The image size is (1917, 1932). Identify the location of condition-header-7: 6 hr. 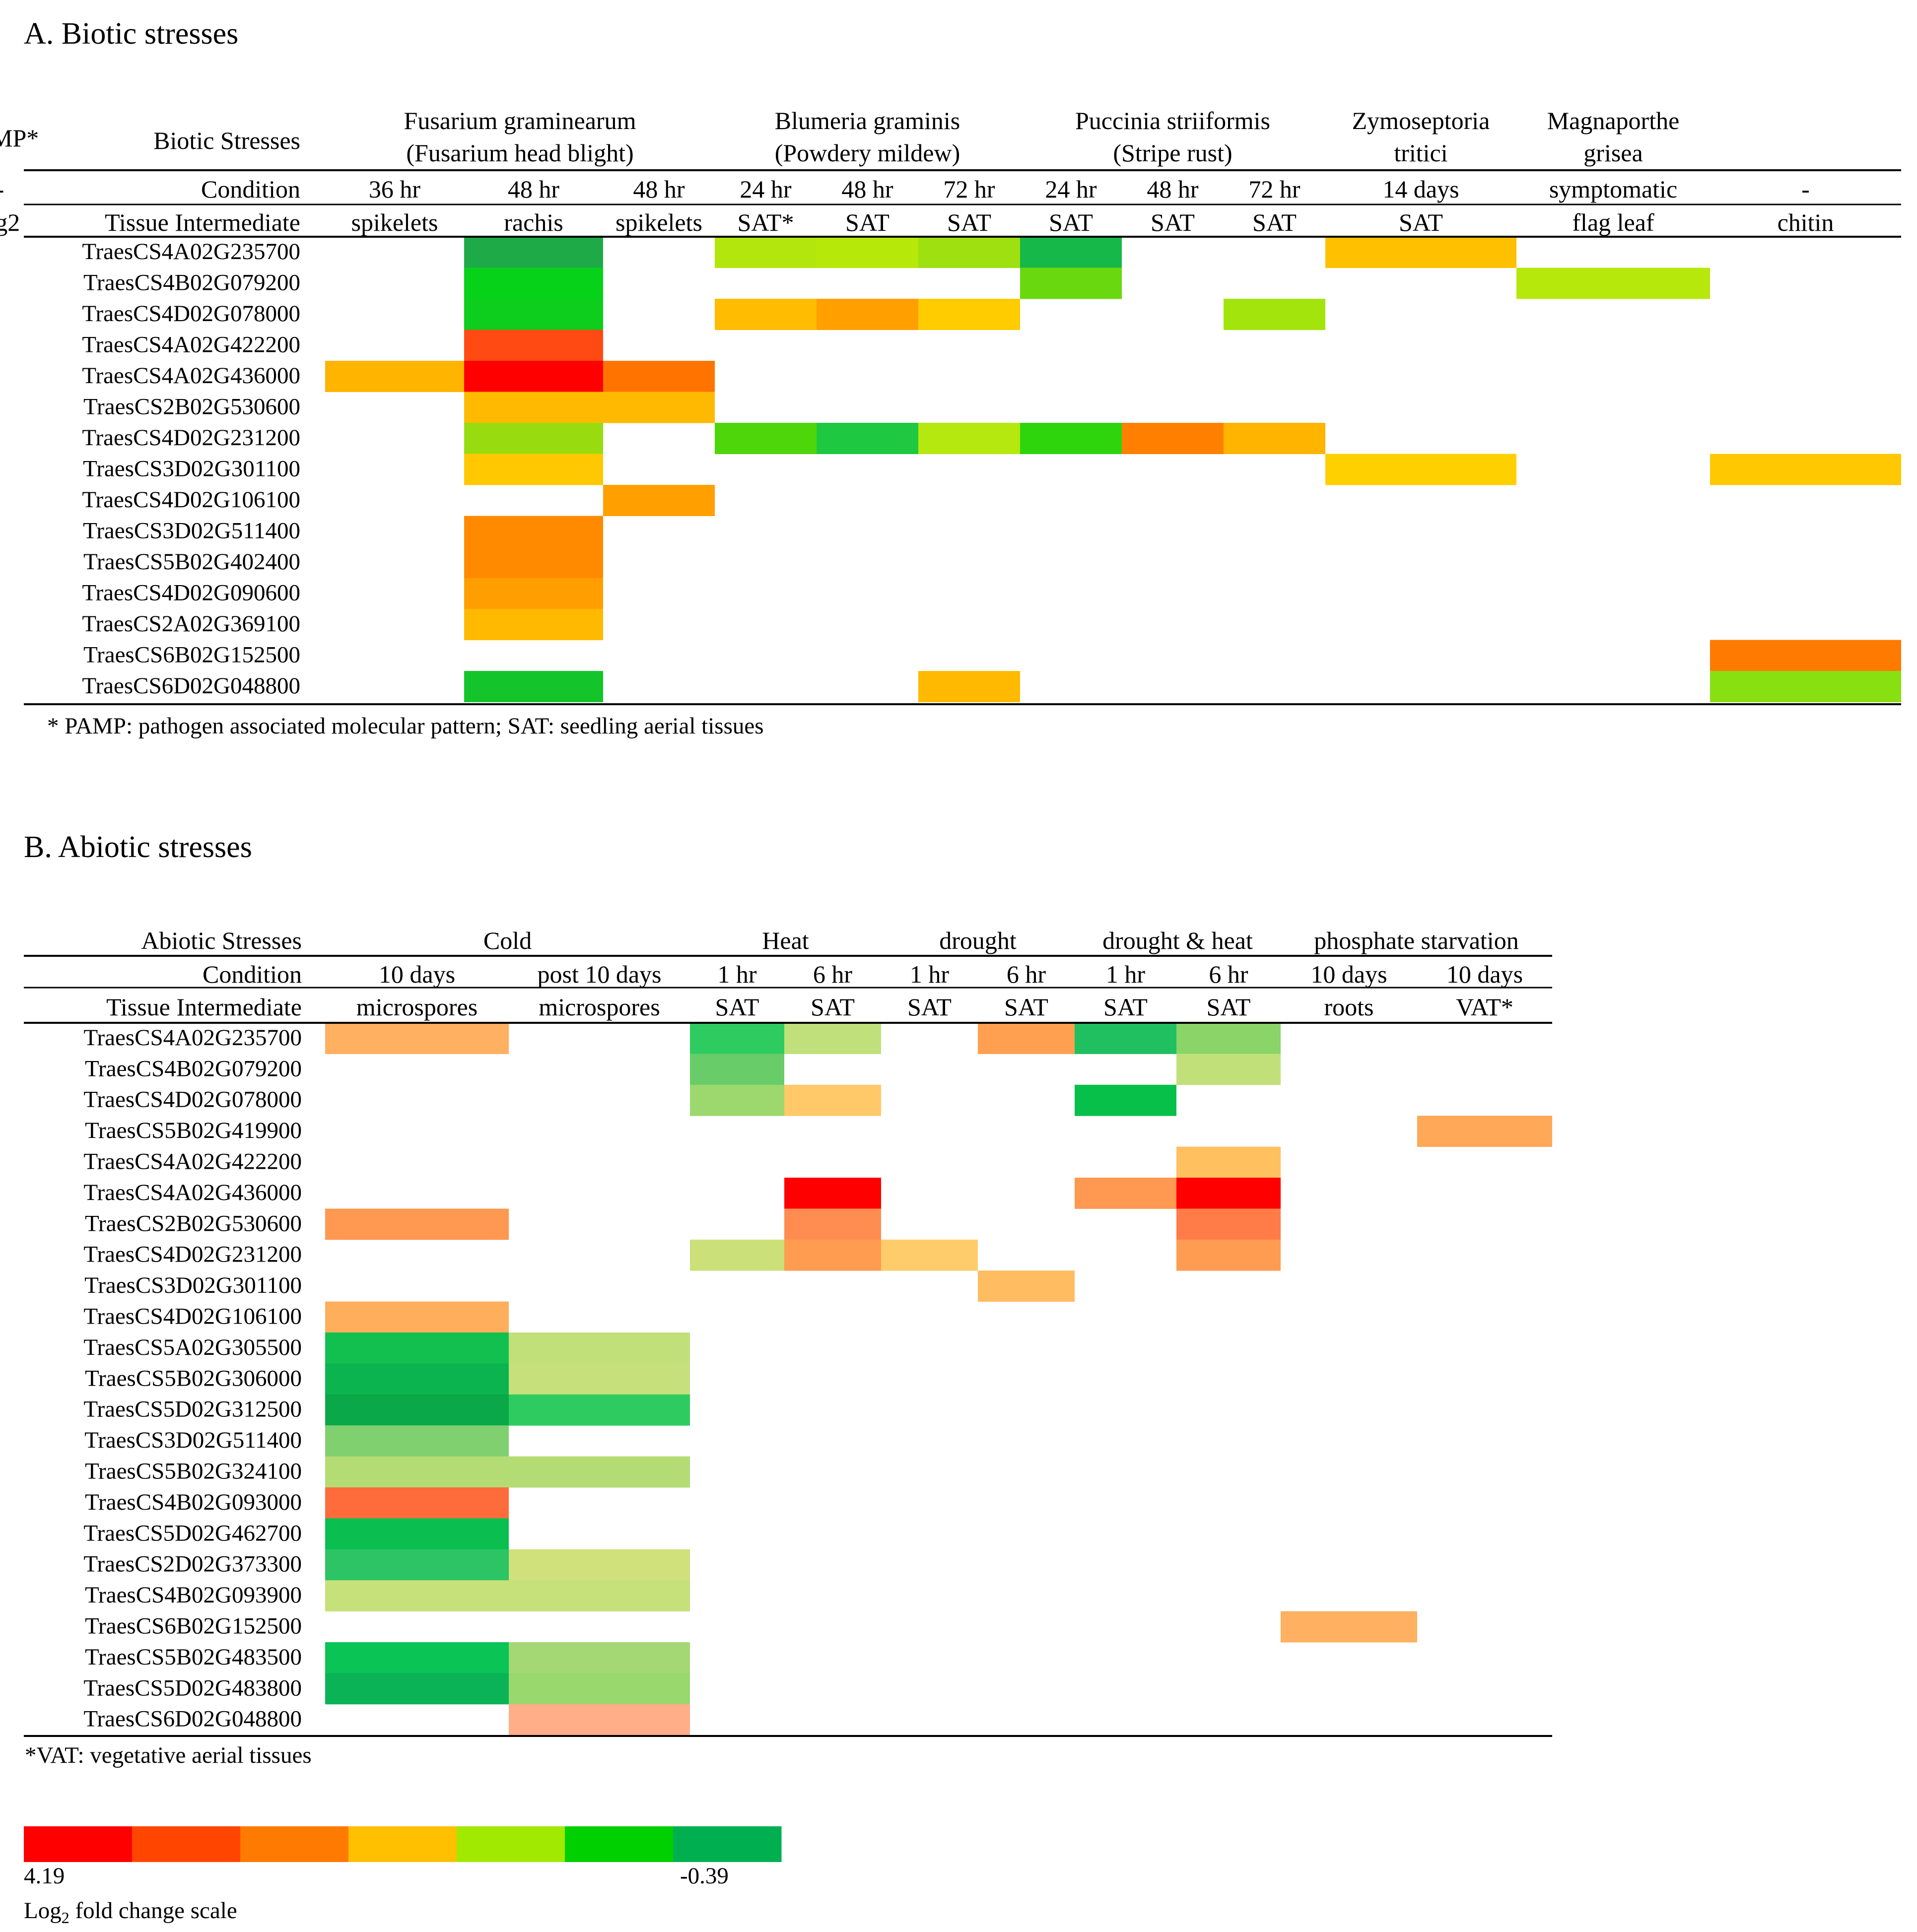
(1228, 974).